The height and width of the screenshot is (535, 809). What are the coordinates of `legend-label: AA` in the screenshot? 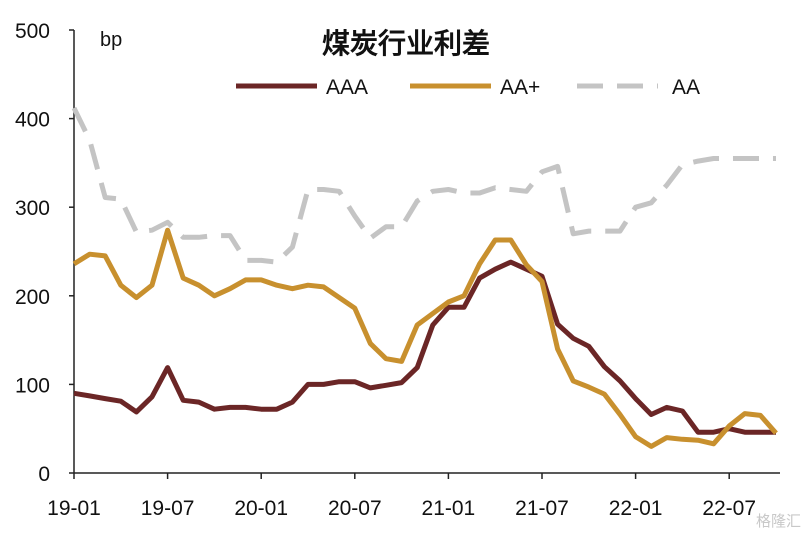 It's located at (686, 87).